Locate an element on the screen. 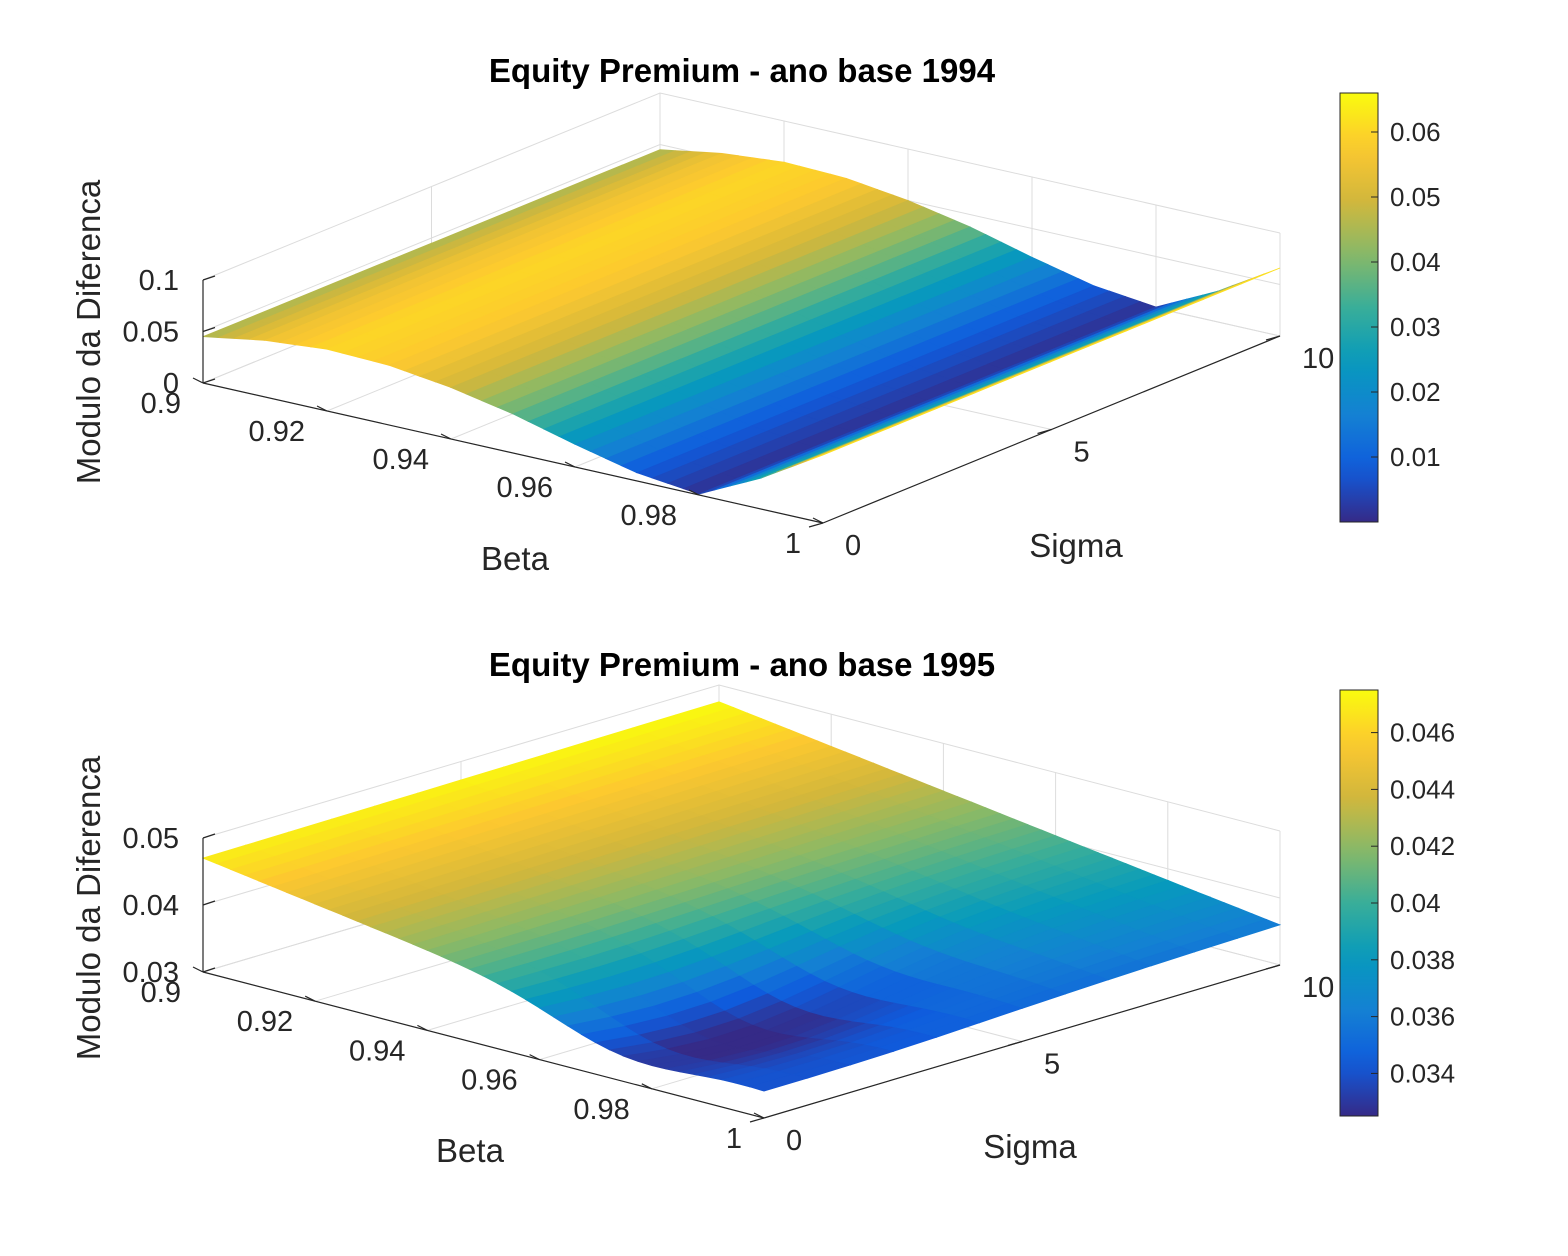 The width and height of the screenshot is (1568, 1256). axes is located at coordinates (736, 401).